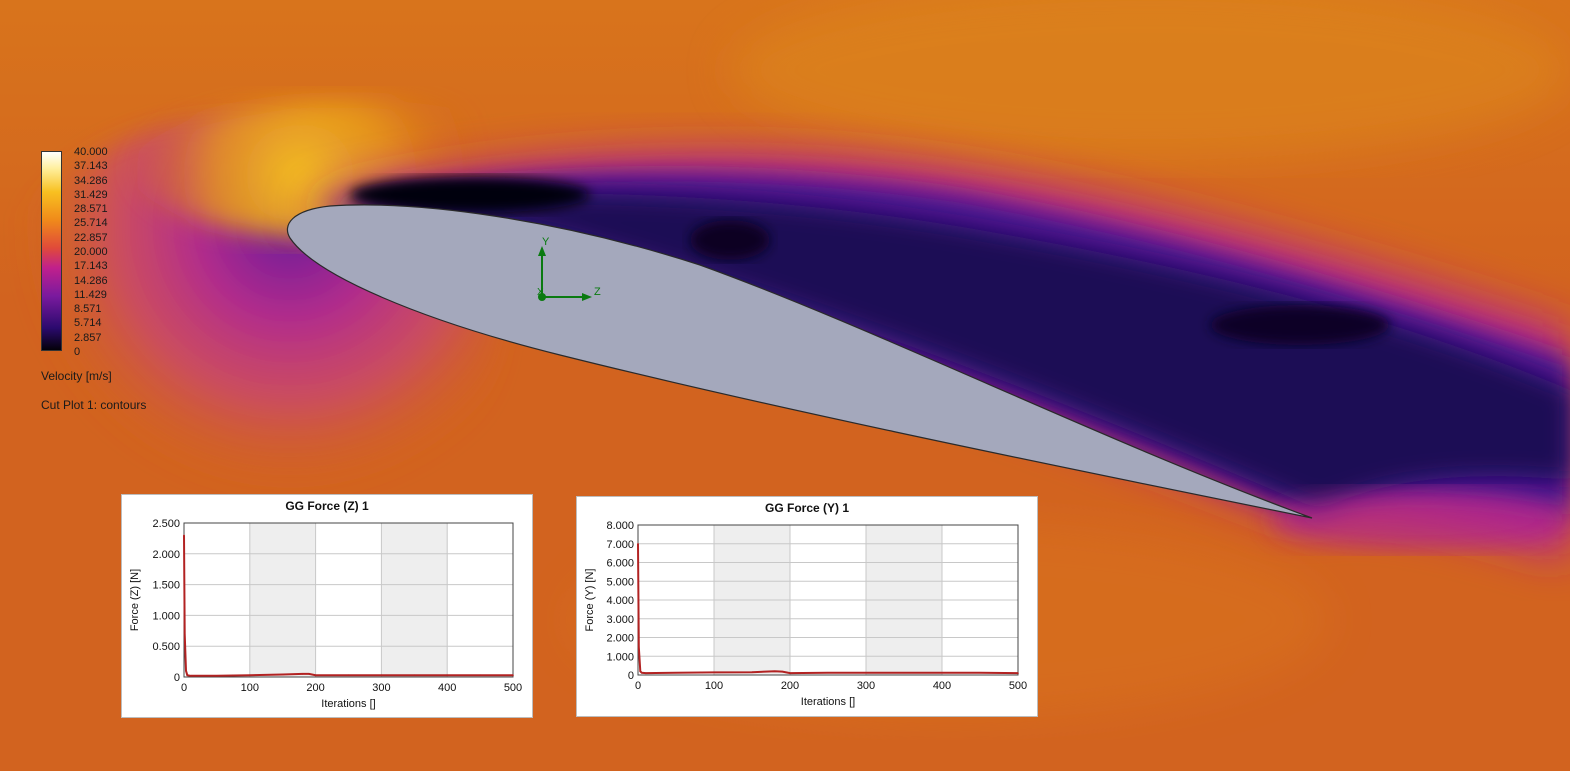 The image size is (1570, 771). Describe the element at coordinates (590, 600) in the screenshot. I see `y-axis-label: Force (Y) [N]` at that location.